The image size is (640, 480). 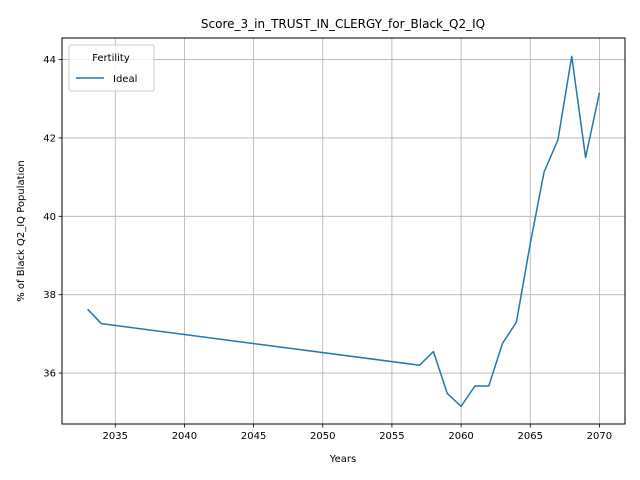 What do you see at coordinates (125, 79) in the screenshot?
I see `legend-label-ideal: Ideal` at bounding box center [125, 79].